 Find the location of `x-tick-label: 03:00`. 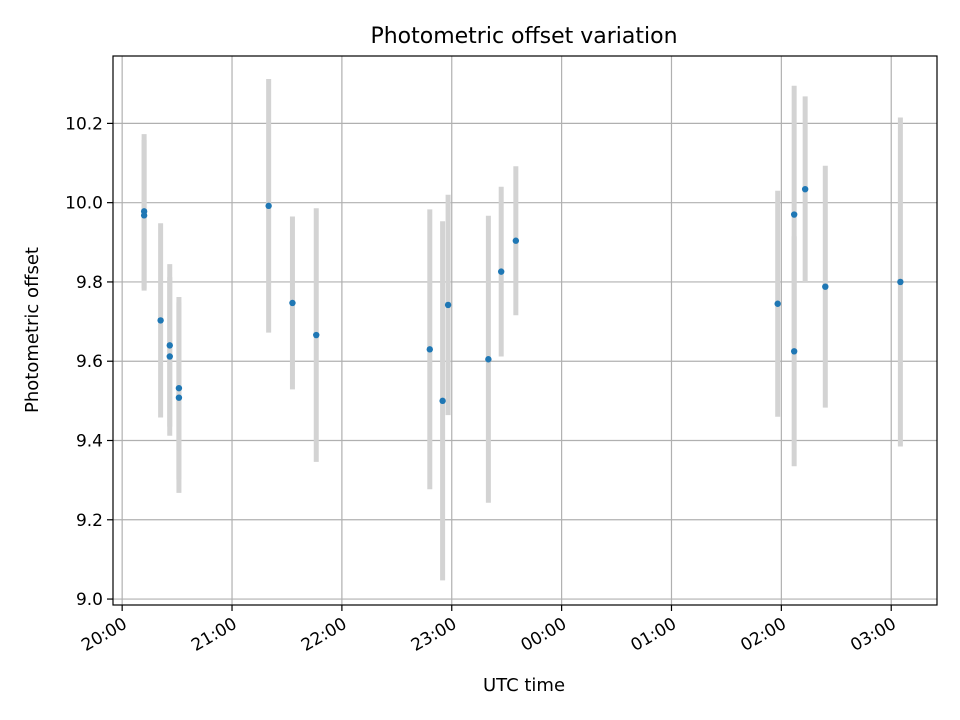

x-tick-label: 03:00 is located at coordinates (873, 635).